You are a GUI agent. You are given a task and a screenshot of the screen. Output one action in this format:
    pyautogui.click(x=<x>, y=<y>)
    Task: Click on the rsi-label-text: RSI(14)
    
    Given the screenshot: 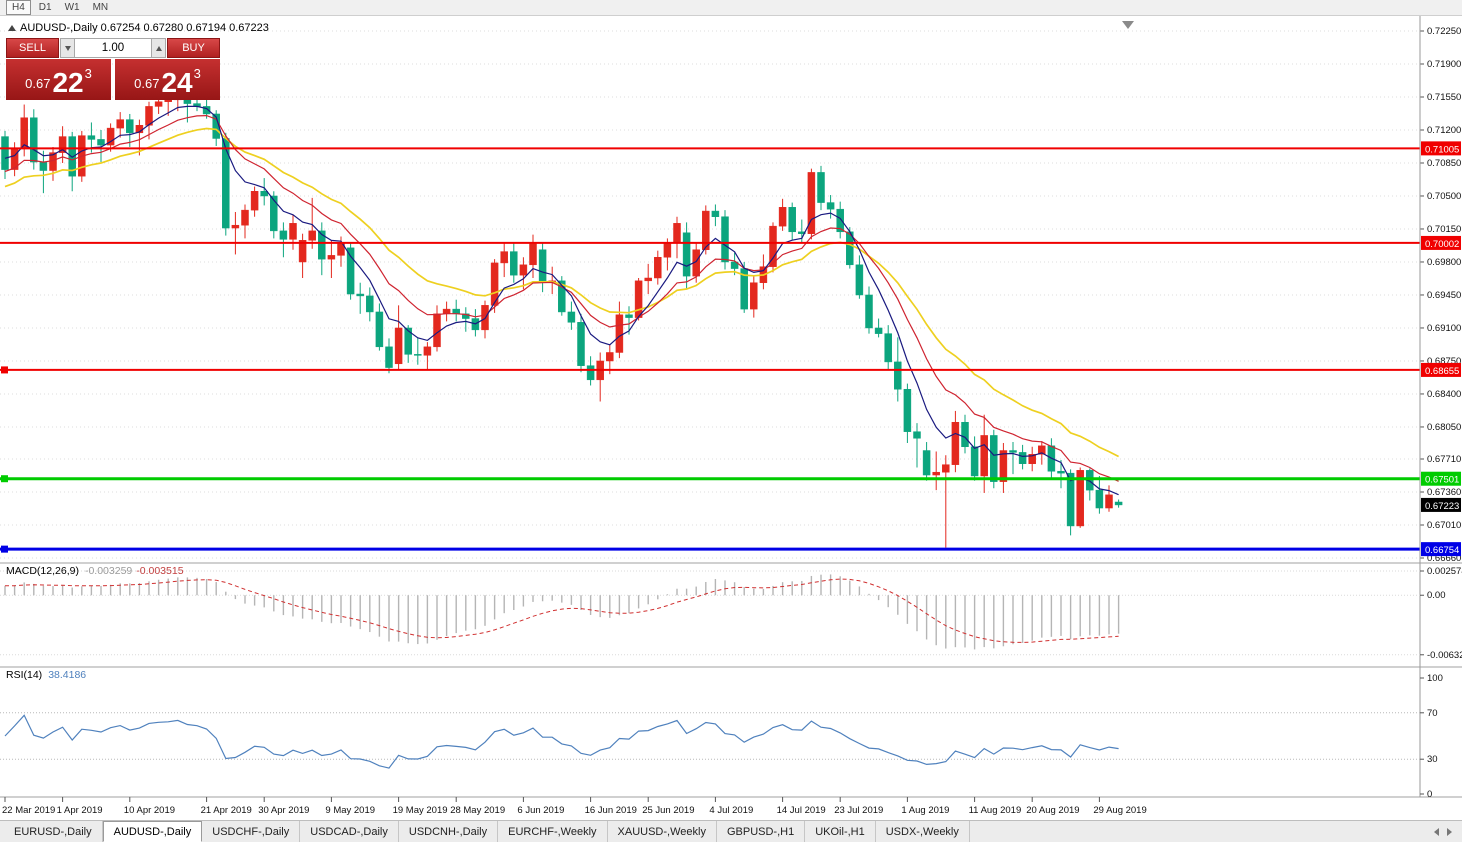 What is the action you would take?
    pyautogui.click(x=24, y=675)
    